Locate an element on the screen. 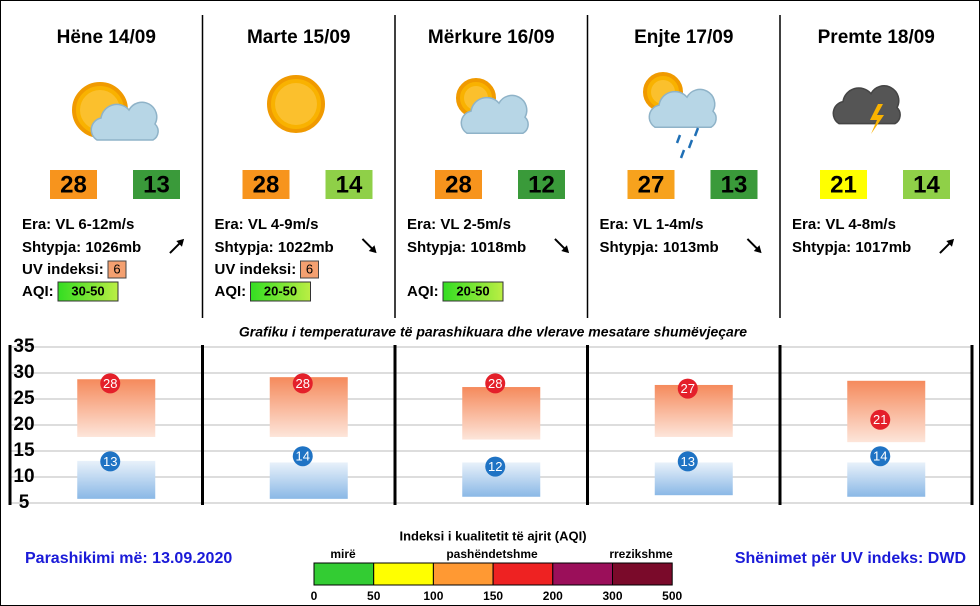 Image resolution: width=980 pixels, height=606 pixels. temp-max: 21 is located at coordinates (843, 184).